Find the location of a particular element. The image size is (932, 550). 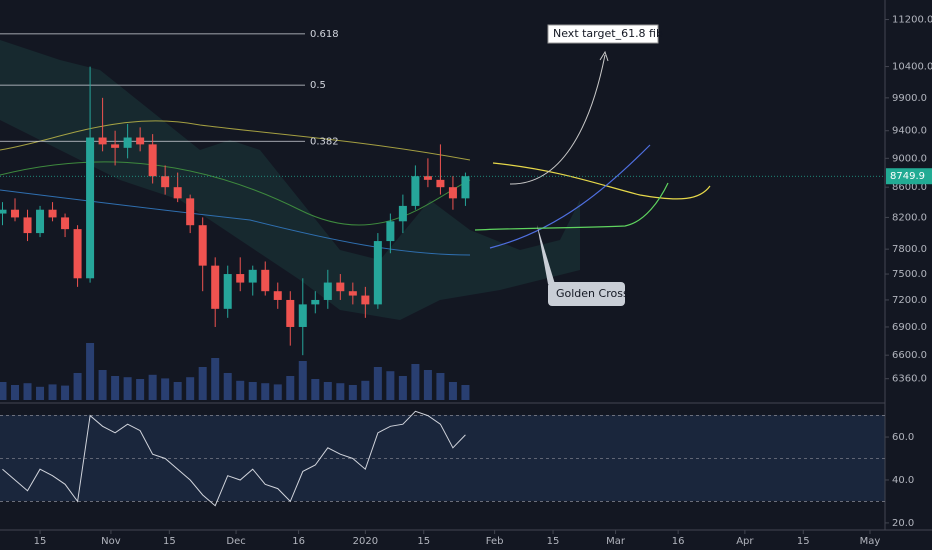

rsi-band is located at coordinates (442, 458).